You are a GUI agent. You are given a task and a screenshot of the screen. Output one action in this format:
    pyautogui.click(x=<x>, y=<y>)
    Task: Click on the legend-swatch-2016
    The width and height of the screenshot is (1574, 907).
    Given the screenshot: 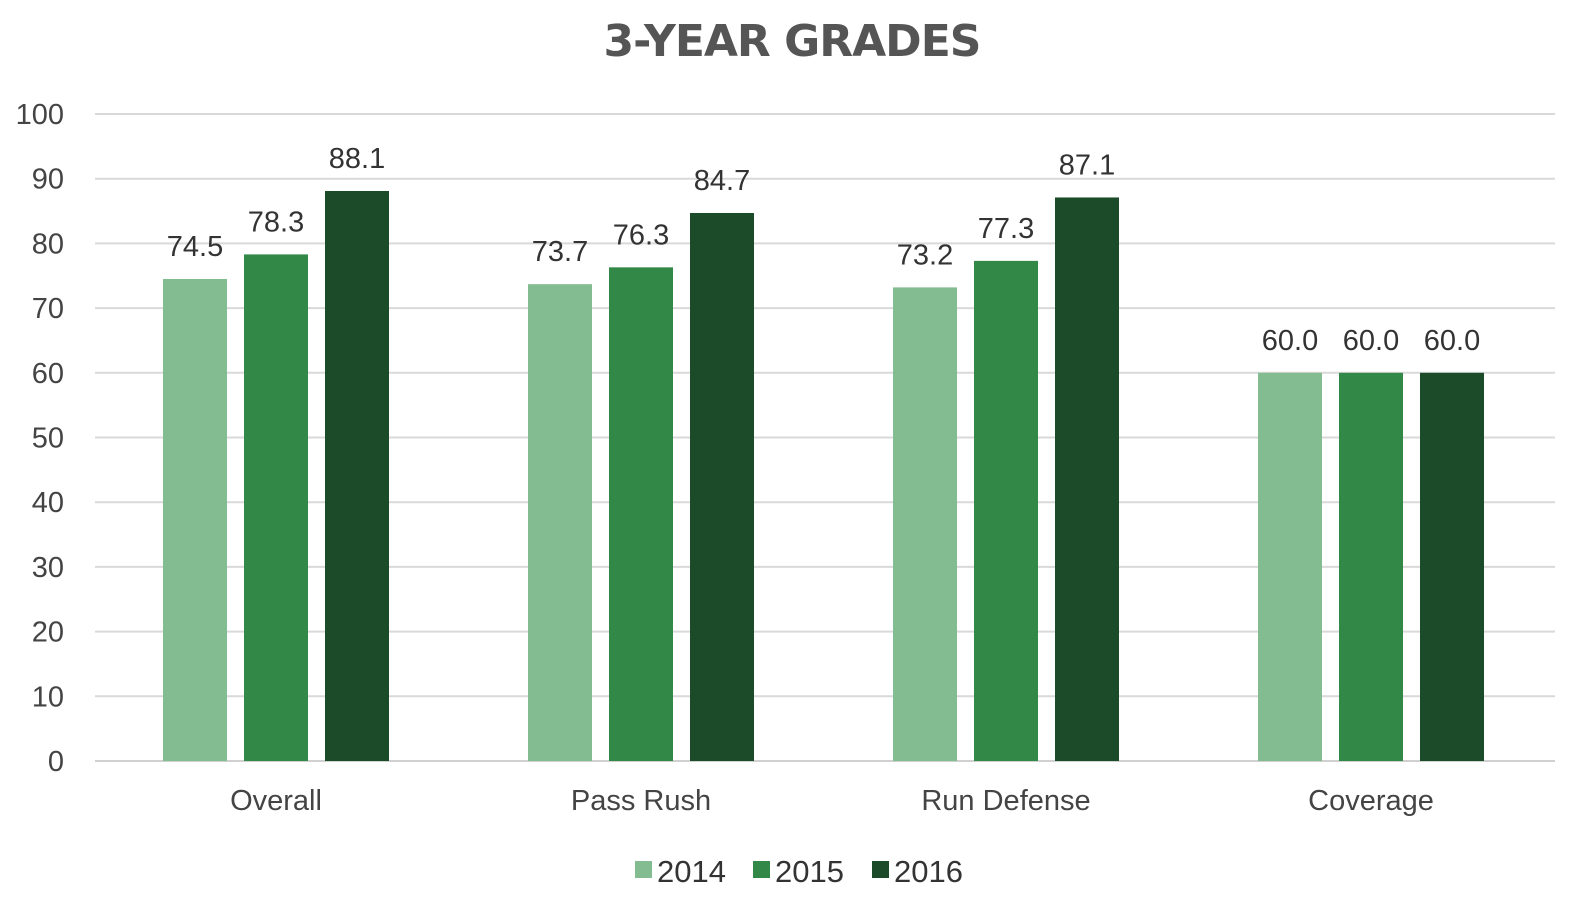 What is the action you would take?
    pyautogui.click(x=880, y=869)
    